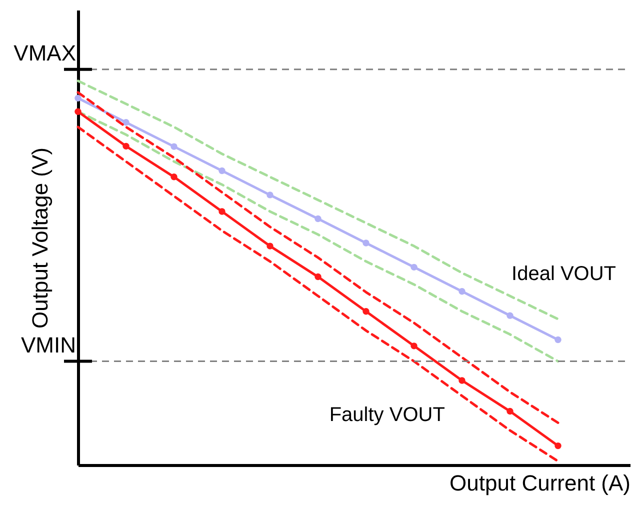 Image resolution: width=636 pixels, height=510 pixels. What do you see at coordinates (48, 345) in the screenshot?
I see `ref-line-label: VMIN` at bounding box center [48, 345].